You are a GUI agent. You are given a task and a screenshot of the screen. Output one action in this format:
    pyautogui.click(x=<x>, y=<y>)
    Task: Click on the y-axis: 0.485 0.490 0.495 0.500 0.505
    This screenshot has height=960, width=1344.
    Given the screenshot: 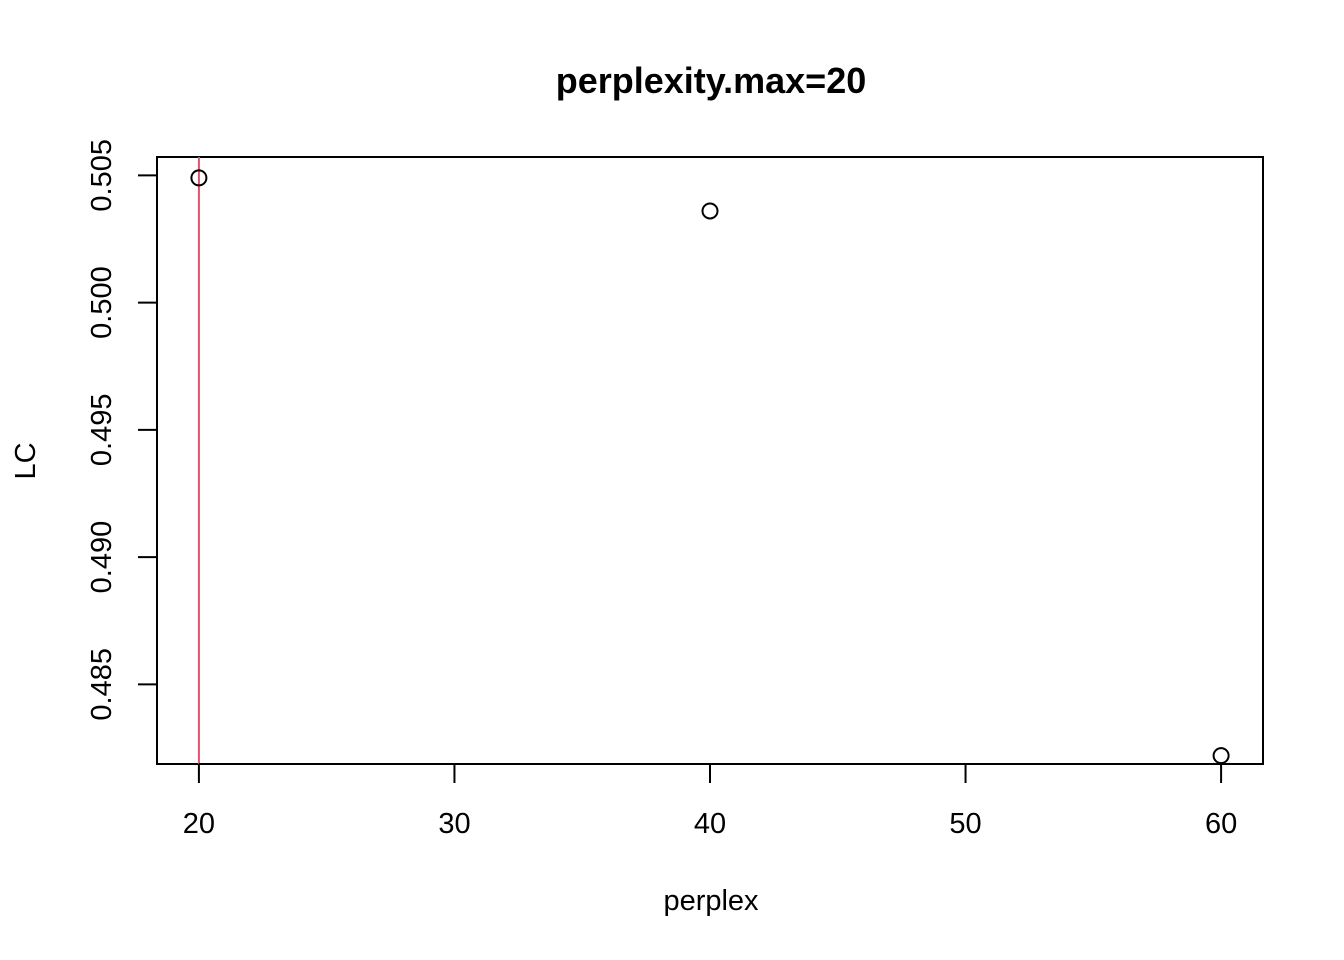 What is the action you would take?
    pyautogui.click(x=122, y=430)
    